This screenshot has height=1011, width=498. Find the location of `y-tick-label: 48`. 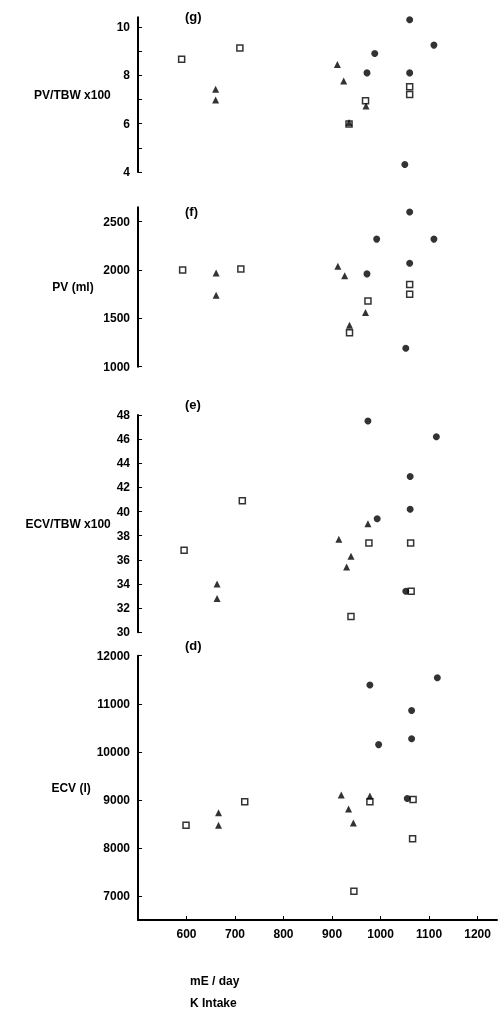

y-tick-label: 48 is located at coordinates (123, 415).